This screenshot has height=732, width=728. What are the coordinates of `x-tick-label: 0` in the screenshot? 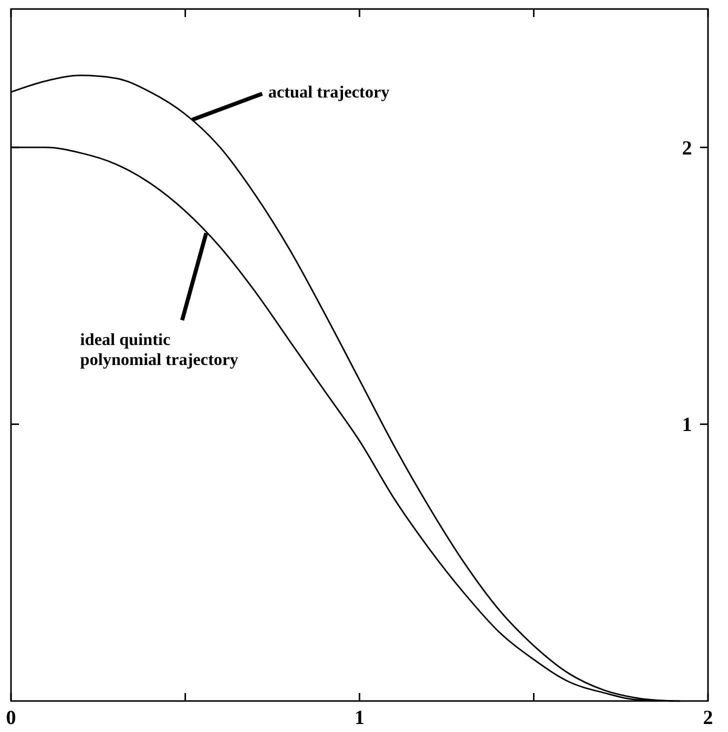 It's located at (11, 718).